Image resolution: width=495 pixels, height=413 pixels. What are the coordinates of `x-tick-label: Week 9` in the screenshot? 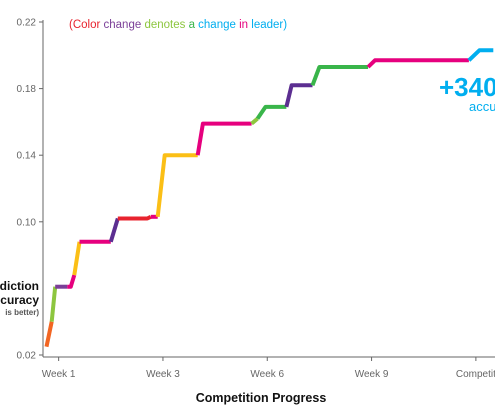 It's located at (372, 374).